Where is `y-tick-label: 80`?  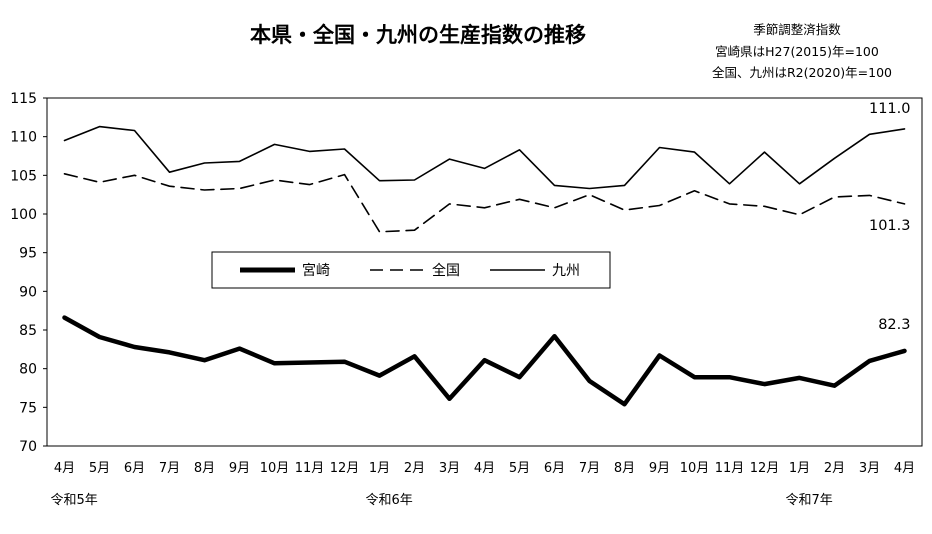
y-tick-label: 80 is located at coordinates (28, 370).